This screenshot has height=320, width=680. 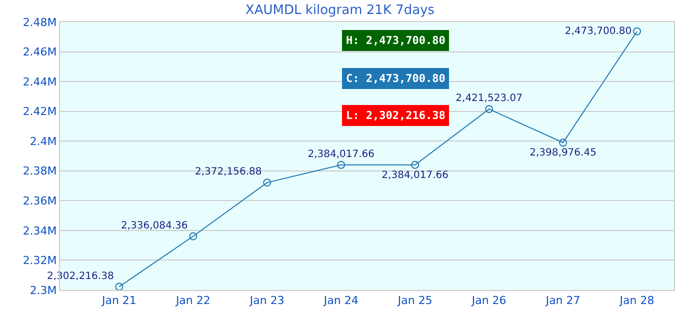 What do you see at coordinates (266, 301) in the screenshot?
I see `x-tick-label: Jan 23` at bounding box center [266, 301].